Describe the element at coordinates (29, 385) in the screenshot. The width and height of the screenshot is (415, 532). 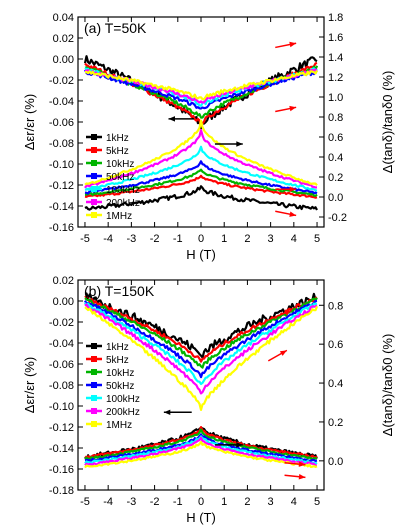
I see `y-axis-label-left: Δεr/εr (%)` at that location.